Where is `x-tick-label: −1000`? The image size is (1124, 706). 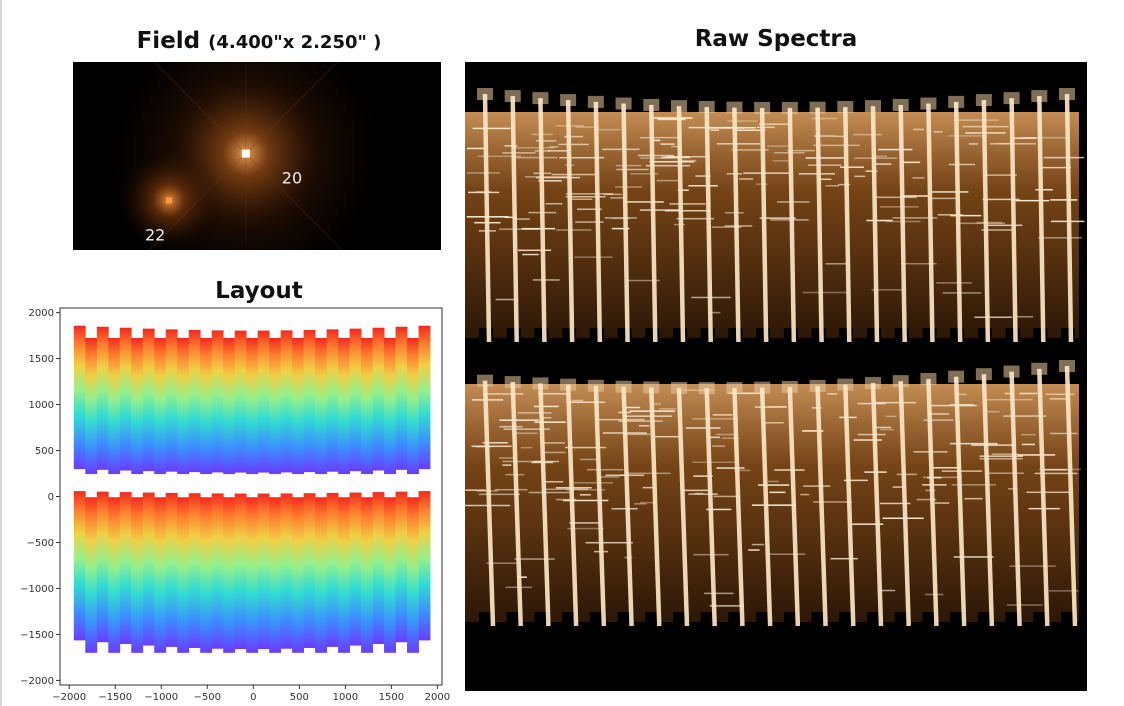 x-tick-label: −1000 is located at coordinates (161, 697).